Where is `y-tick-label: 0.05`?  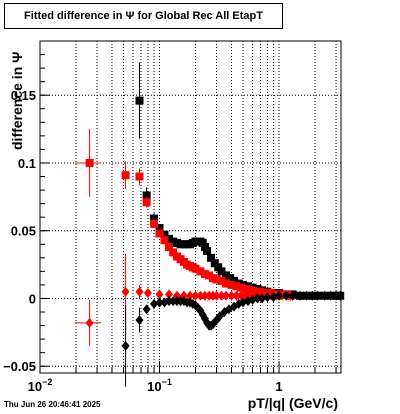
y-tick-label: 0.05 is located at coordinates (23, 231).